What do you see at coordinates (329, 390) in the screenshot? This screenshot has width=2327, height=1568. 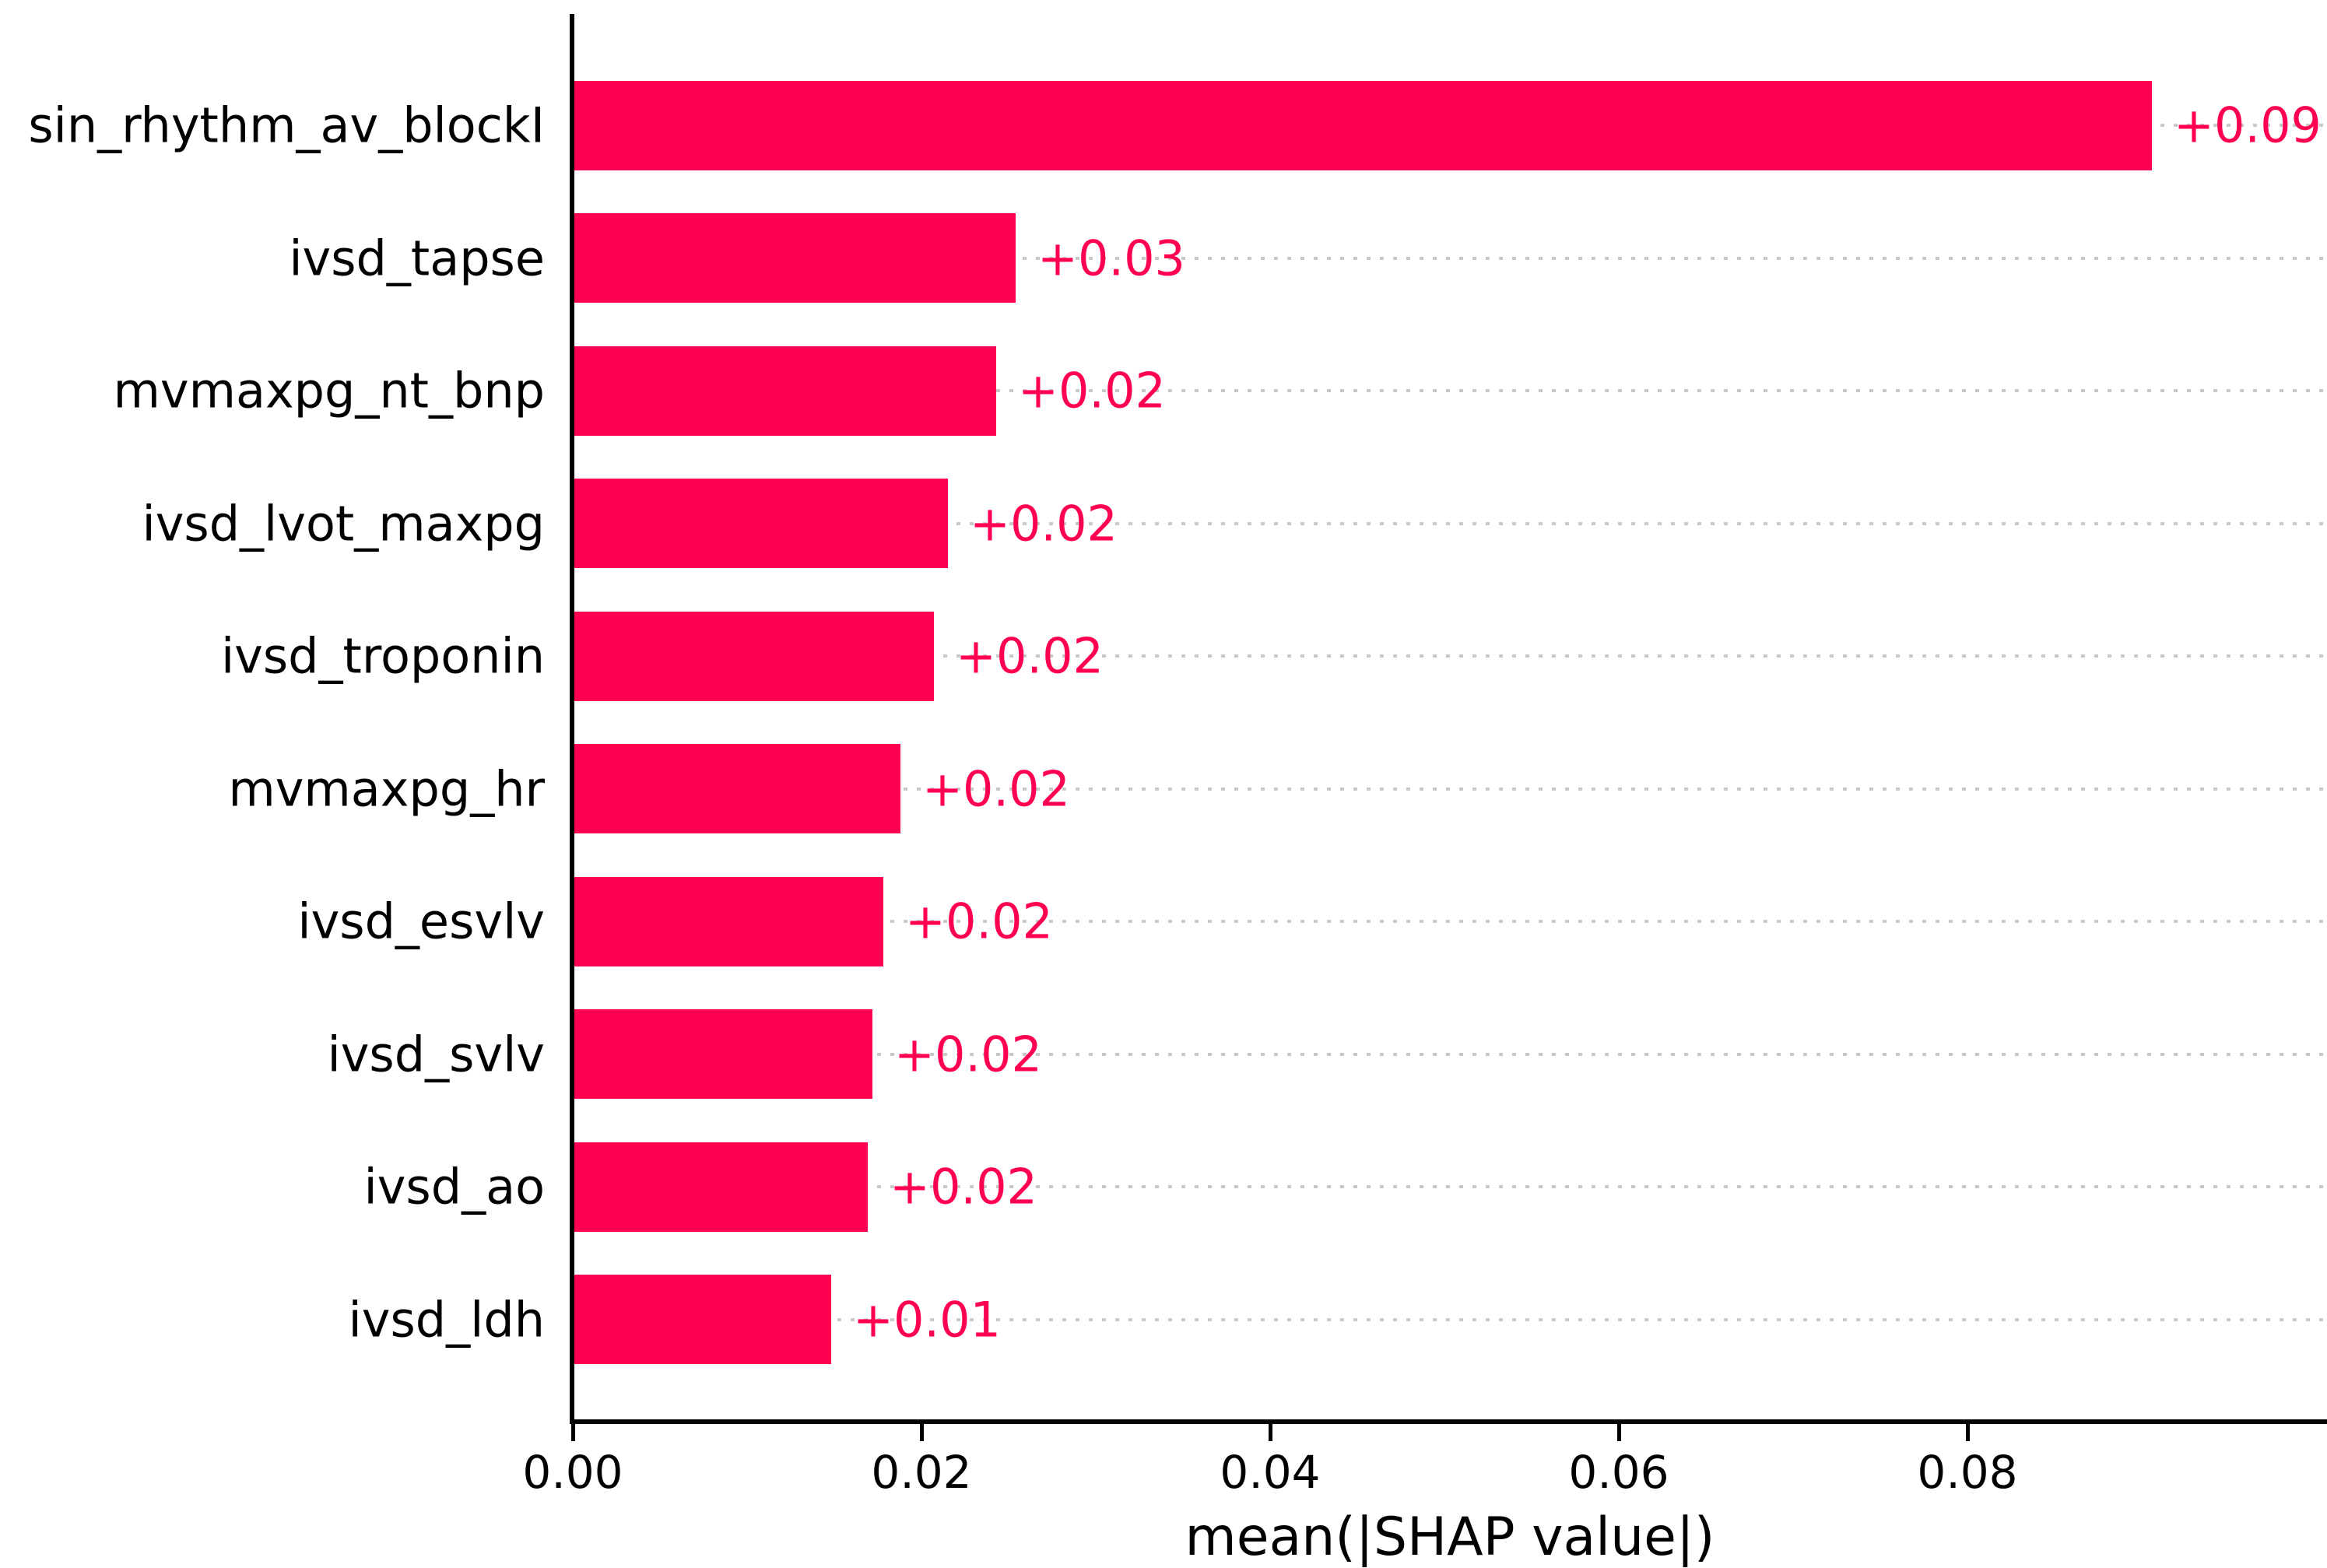 I see `feature-label: mvmaxpg_nt_bnp` at bounding box center [329, 390].